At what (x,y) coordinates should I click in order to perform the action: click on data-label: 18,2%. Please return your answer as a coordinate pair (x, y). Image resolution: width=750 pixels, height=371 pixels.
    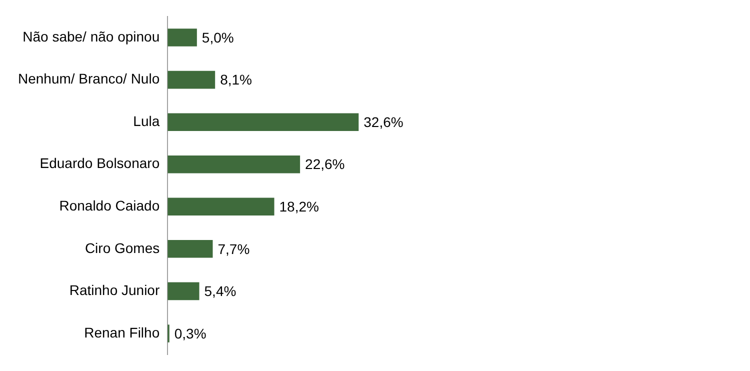
    Looking at the image, I should click on (299, 206).